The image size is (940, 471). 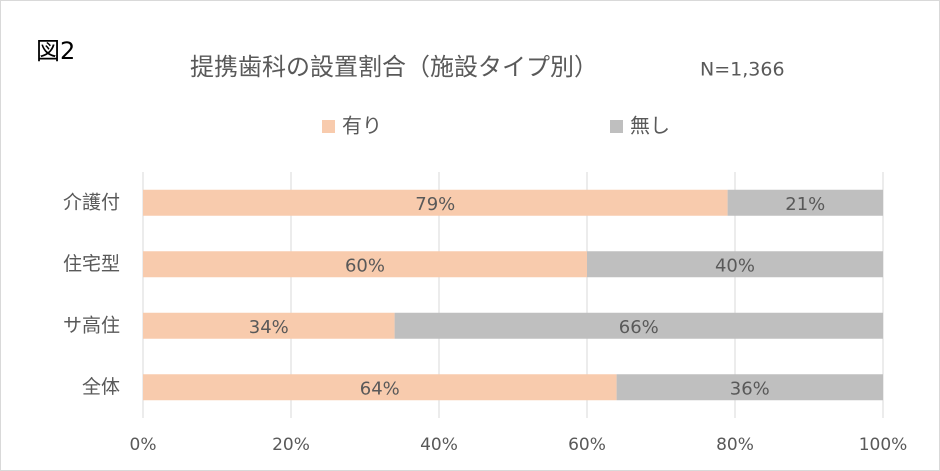 I want to click on y-tick-label: サ高住, so click(x=91, y=325).